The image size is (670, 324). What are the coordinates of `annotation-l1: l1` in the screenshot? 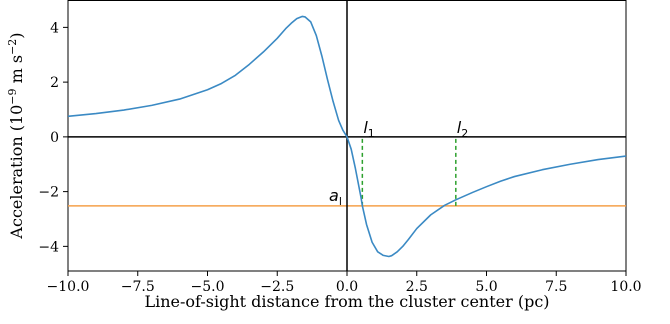 It's located at (368, 129).